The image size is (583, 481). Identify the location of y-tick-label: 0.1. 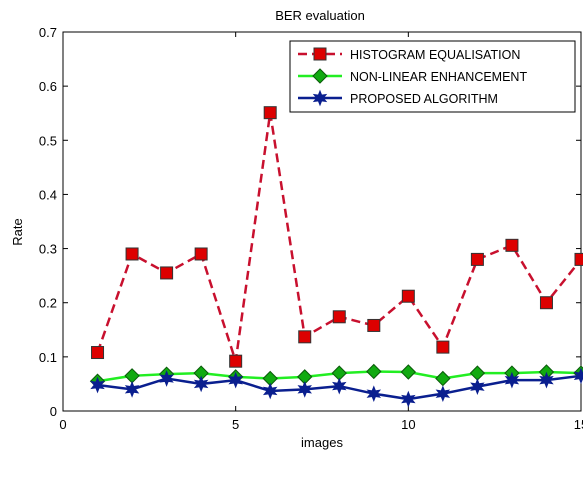
(48, 357).